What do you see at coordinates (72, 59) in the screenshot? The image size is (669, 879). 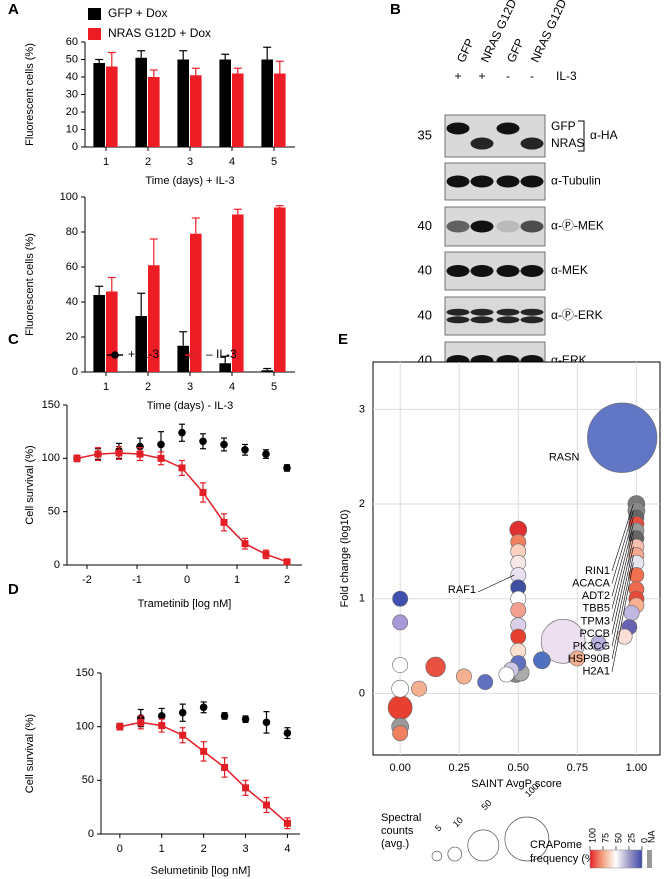 I see `y-tick-label: 50` at bounding box center [72, 59].